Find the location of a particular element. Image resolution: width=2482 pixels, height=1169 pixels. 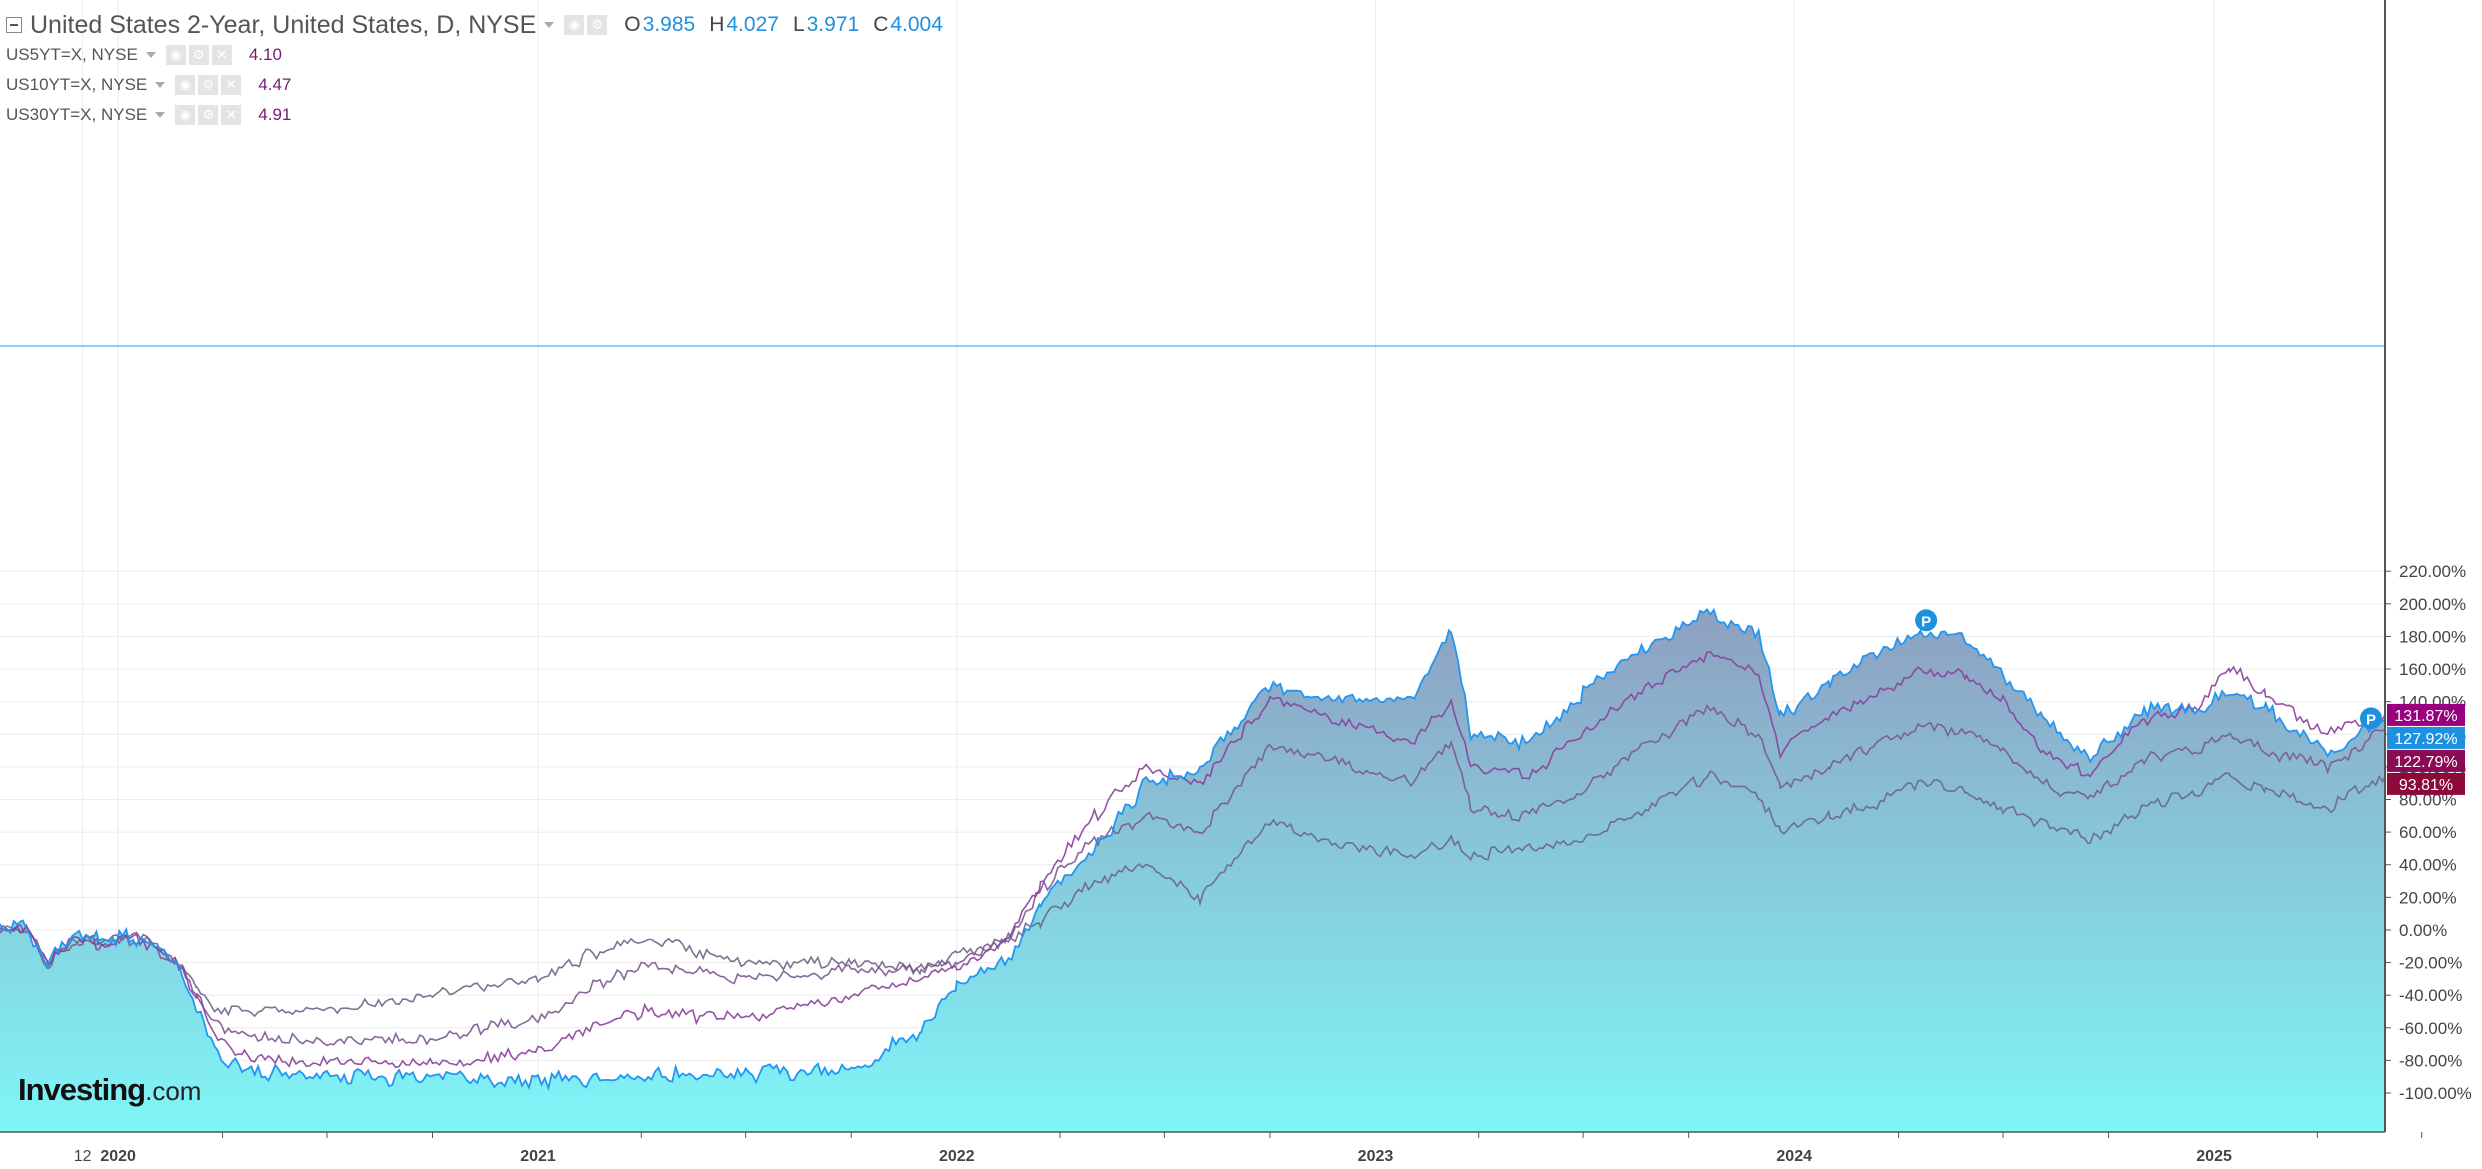

y-tick-label: 60.00% is located at coordinates (2428, 832).